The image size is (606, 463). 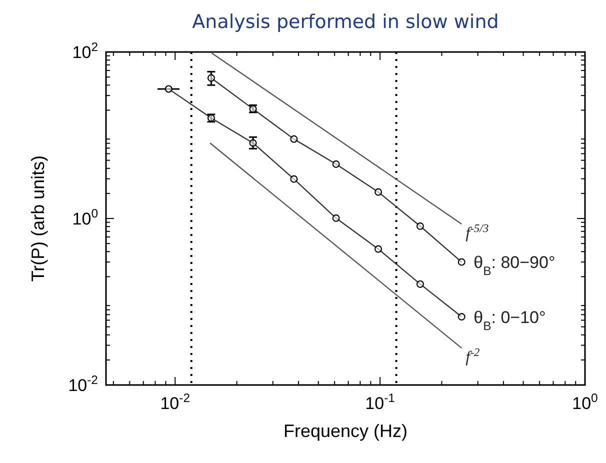 What do you see at coordinates (85, 51) in the screenshot?
I see `y-tick-label: 10$^{2}$` at bounding box center [85, 51].